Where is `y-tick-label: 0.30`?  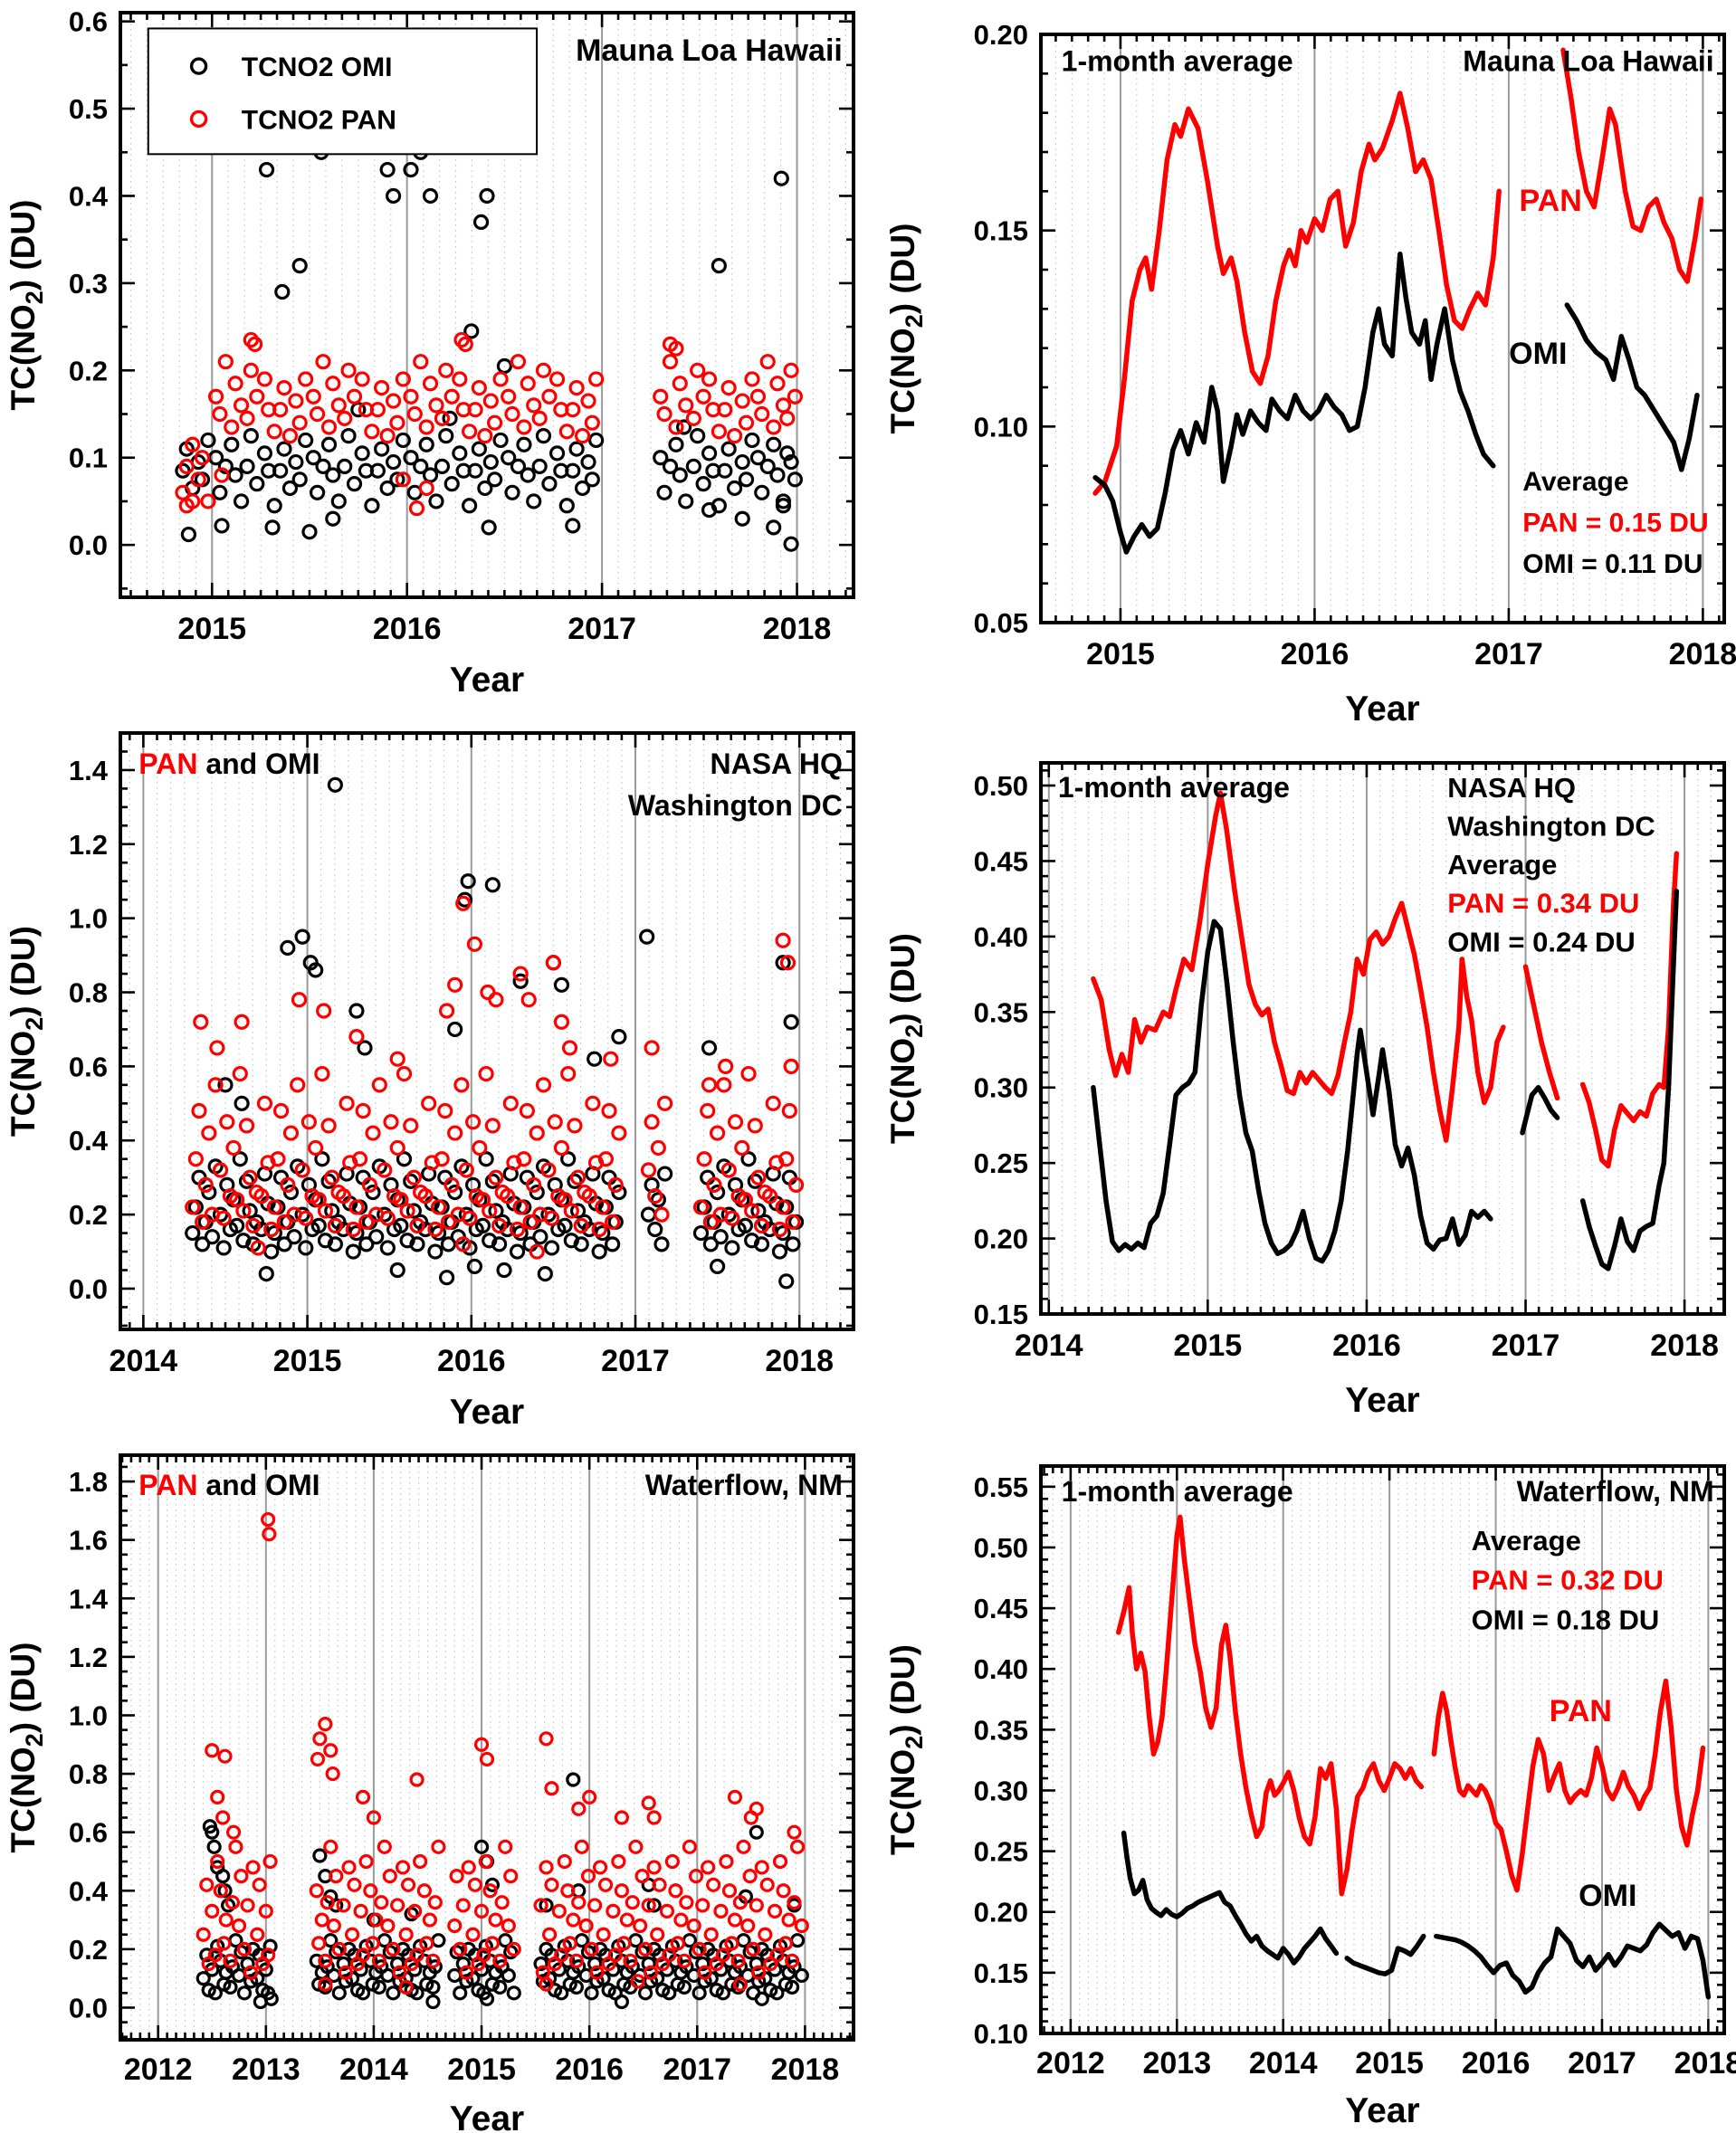
y-tick-label: 0.30 is located at coordinates (1001, 1791).